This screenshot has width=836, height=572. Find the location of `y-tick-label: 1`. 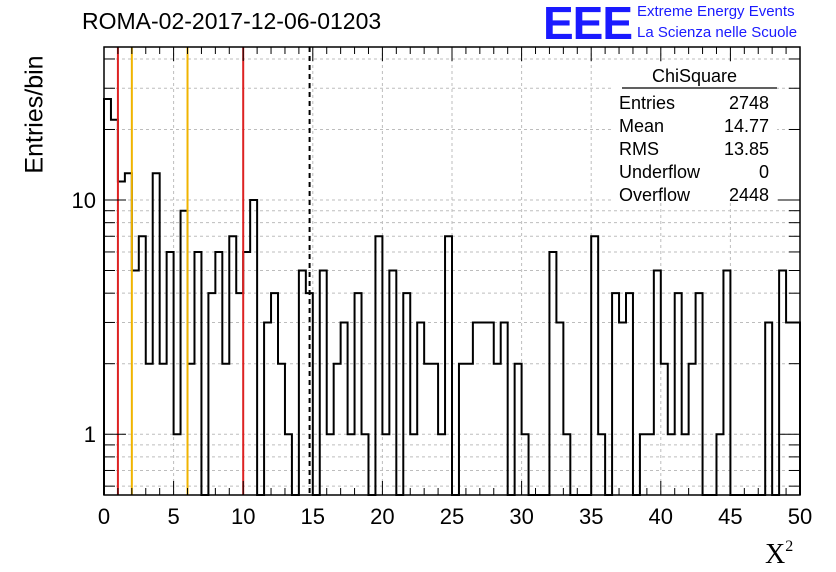

y-tick-label: 1 is located at coordinates (90, 434).